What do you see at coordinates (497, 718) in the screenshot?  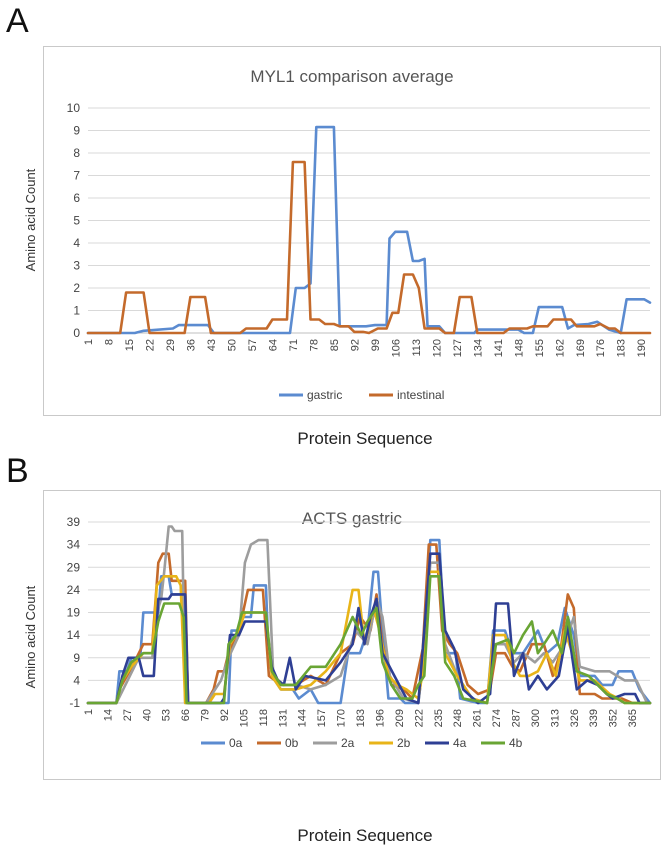 I see `chart-b-xtick-label: 274` at bounding box center [497, 718].